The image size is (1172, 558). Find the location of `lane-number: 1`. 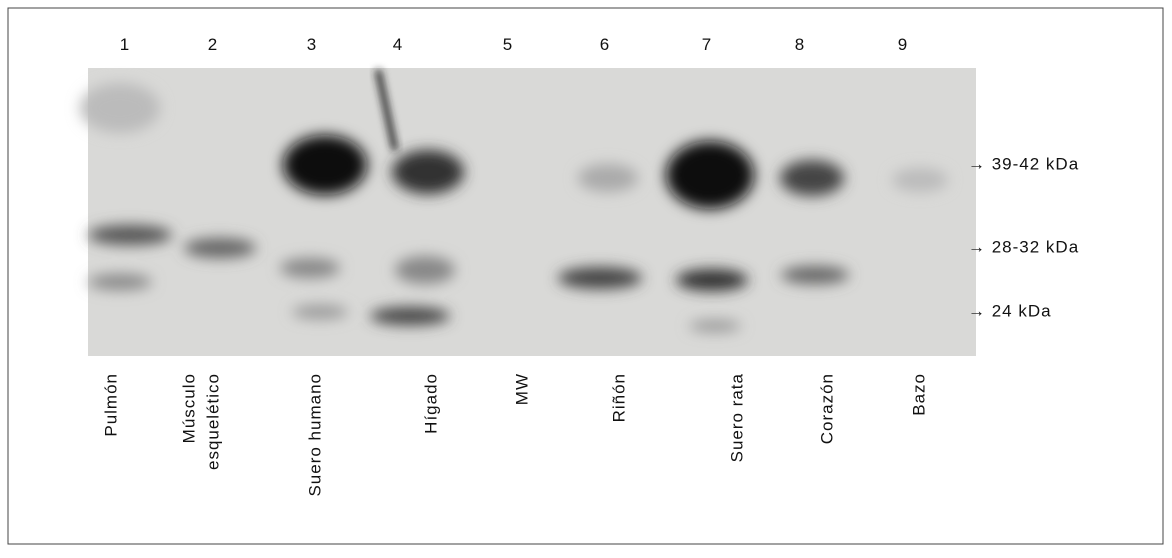

lane-number: 1 is located at coordinates (125, 44).